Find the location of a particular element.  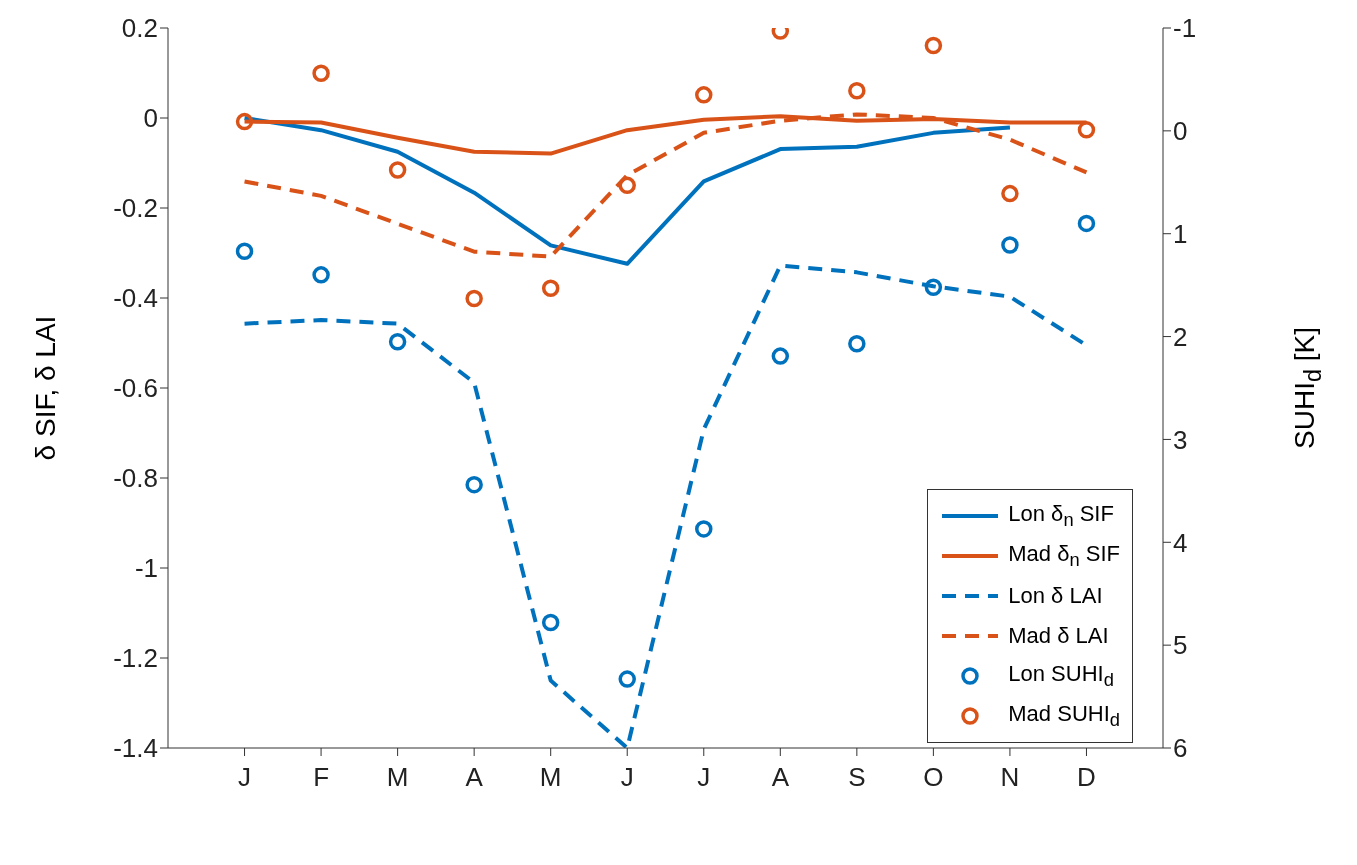

y-tick-label: -1.2 is located at coordinates (135, 658).